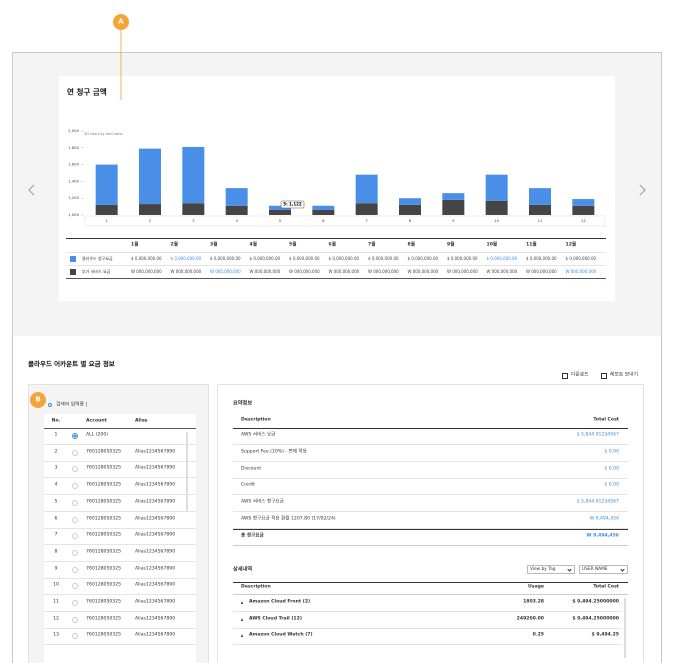 This screenshot has width=677, height=663. I want to click on description: AWS 서비스 요금, so click(258, 435).